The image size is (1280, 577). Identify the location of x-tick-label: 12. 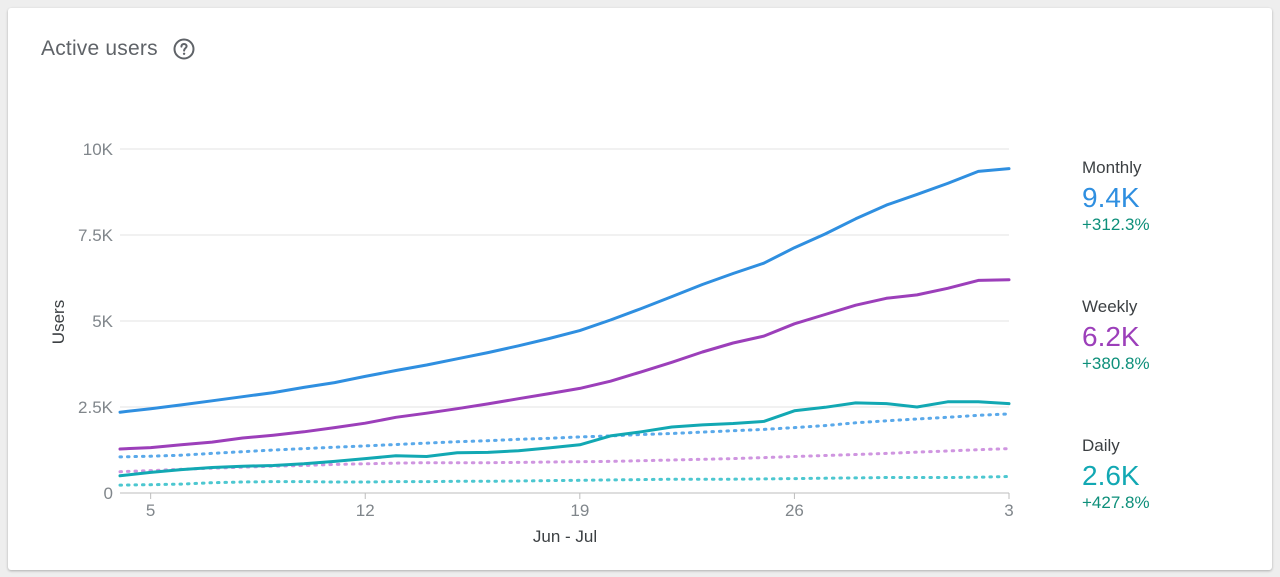
(365, 510).